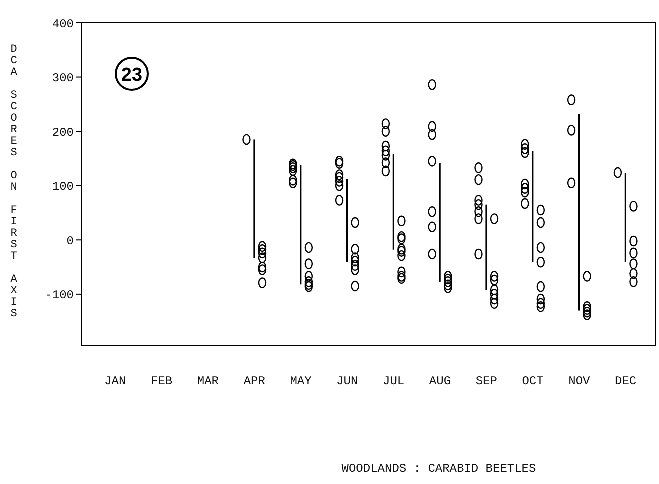 Image resolution: width=659 pixels, height=484 pixels. I want to click on x-tick-label: JUN, so click(347, 381).